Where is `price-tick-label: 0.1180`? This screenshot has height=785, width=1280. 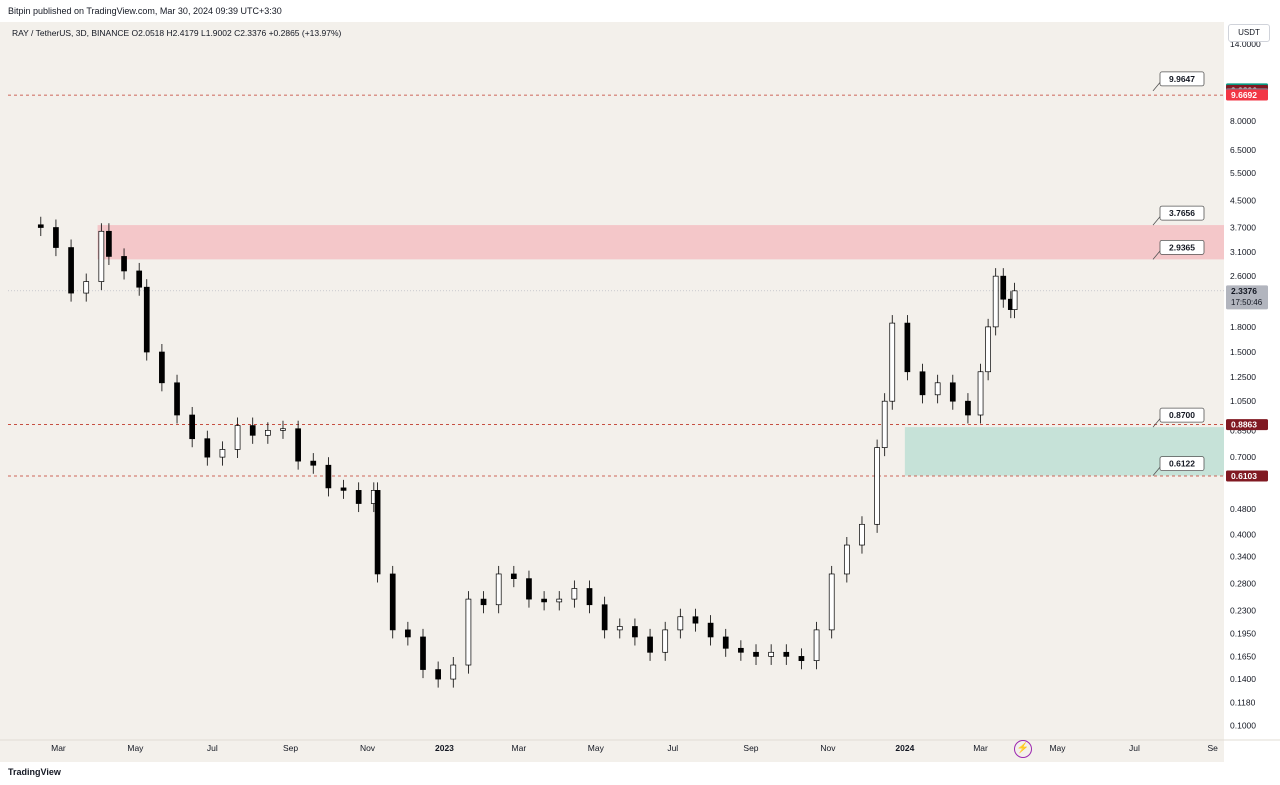
price-tick-label: 0.1180 is located at coordinates (1243, 703).